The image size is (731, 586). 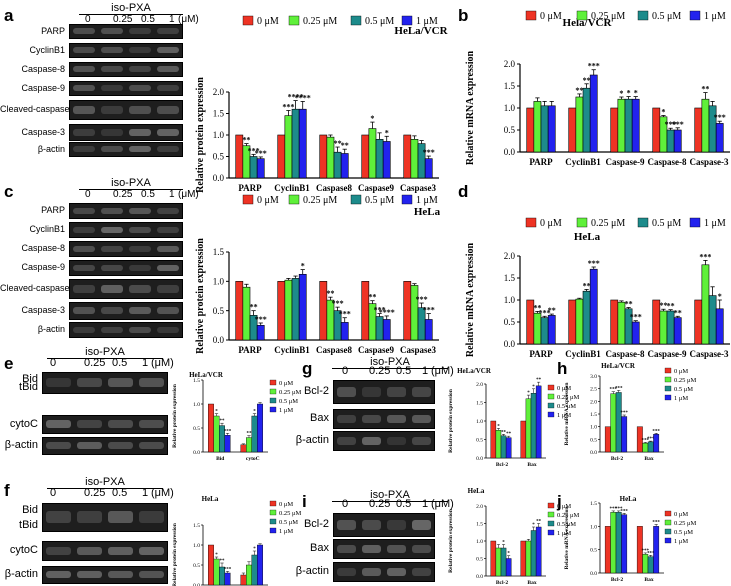 I want to click on chart-e-ytick-label-2: 1.0, so click(x=196, y=405).